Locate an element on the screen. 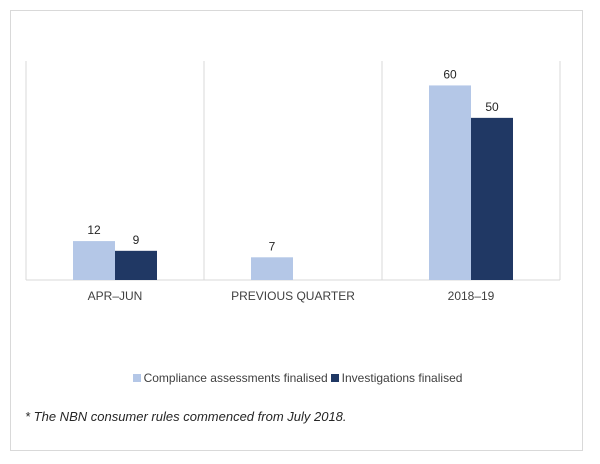 This screenshot has height=464, width=600. data-label: 50 is located at coordinates (492, 107).